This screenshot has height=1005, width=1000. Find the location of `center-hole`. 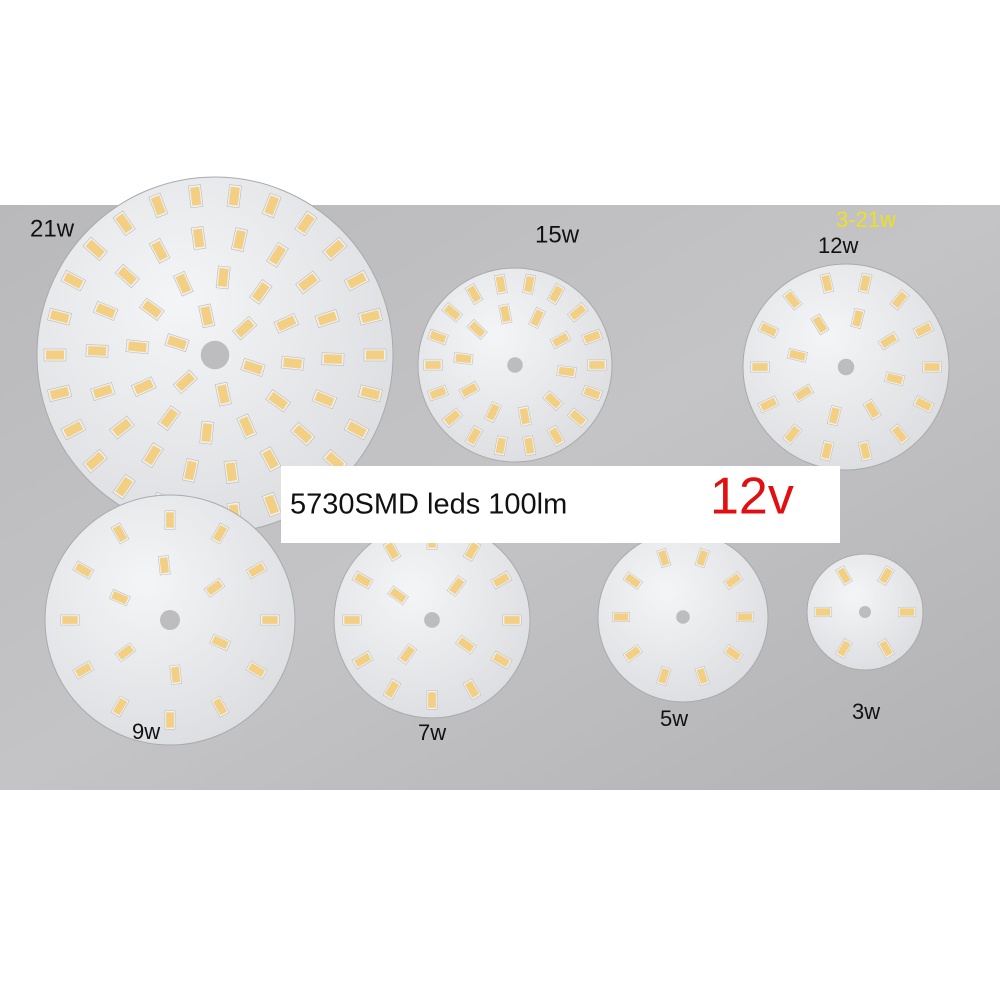

center-hole is located at coordinates (432, 620).